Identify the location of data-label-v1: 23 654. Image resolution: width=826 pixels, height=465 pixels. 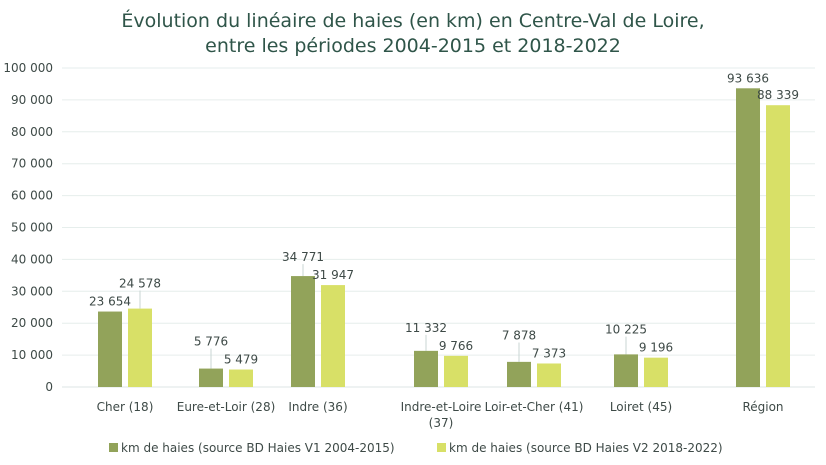
(110, 302).